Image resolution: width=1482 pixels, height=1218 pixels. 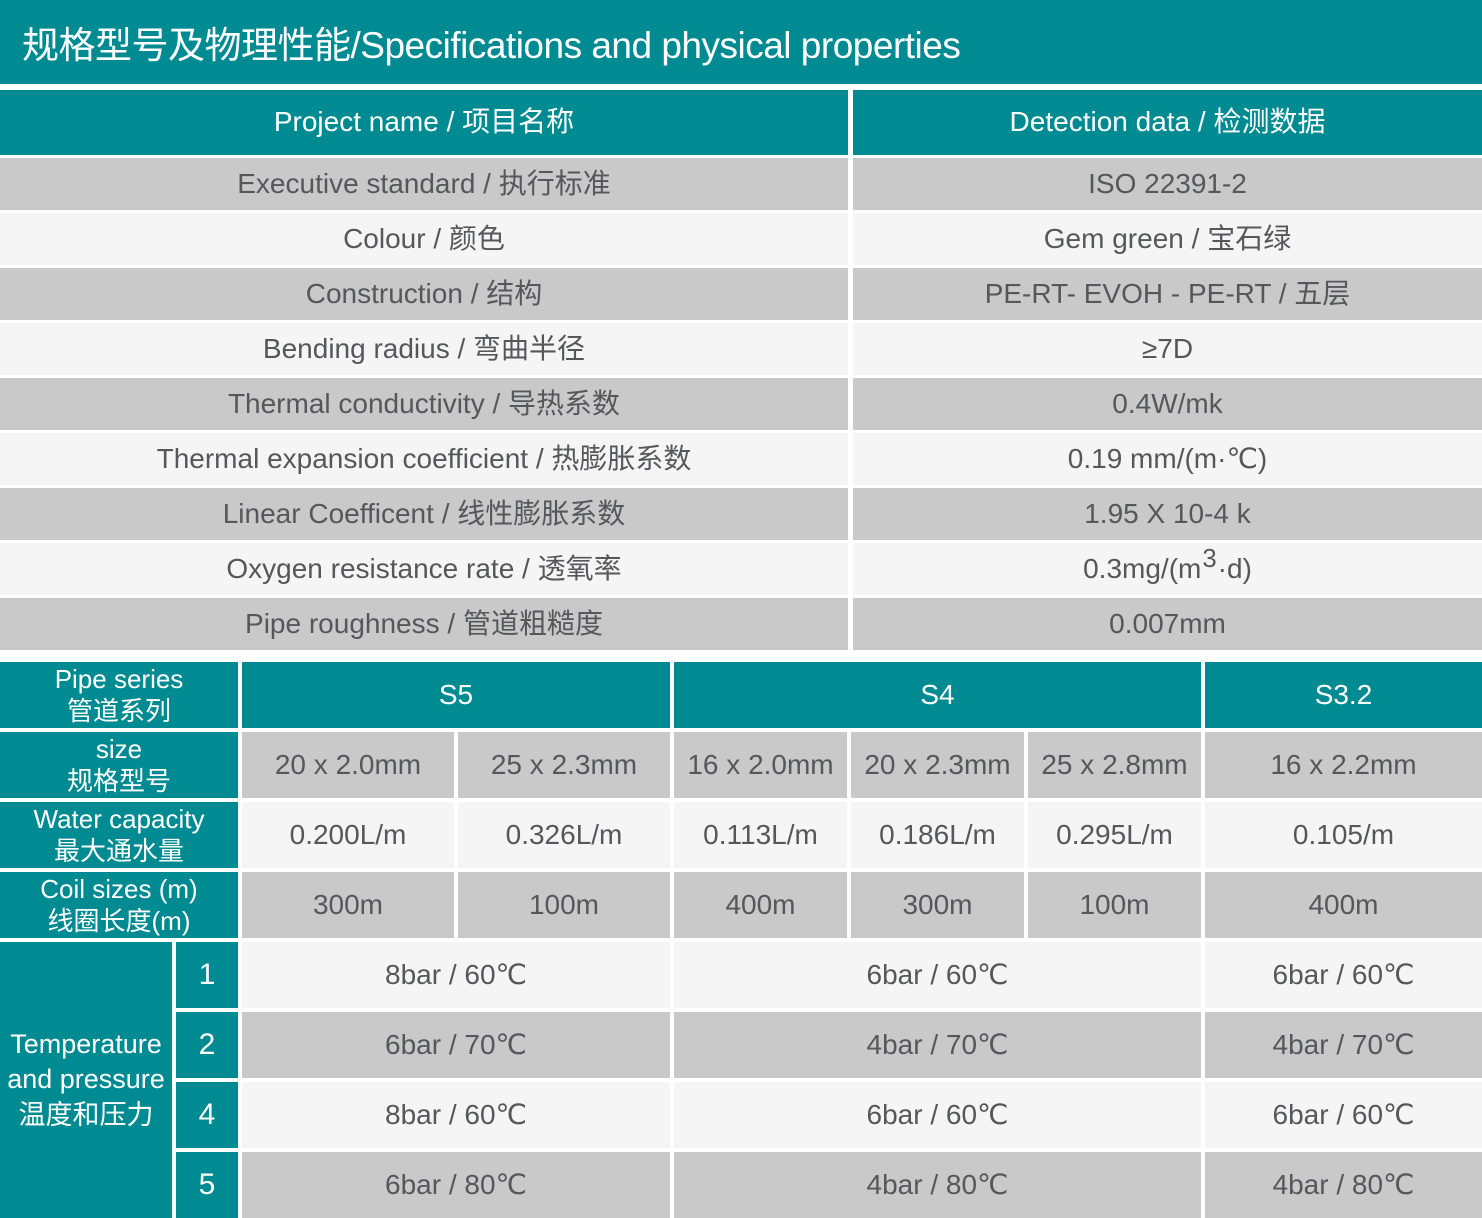 What do you see at coordinates (1343, 835) in the screenshot?
I see `water-capacity-cell: 0.105/m` at bounding box center [1343, 835].